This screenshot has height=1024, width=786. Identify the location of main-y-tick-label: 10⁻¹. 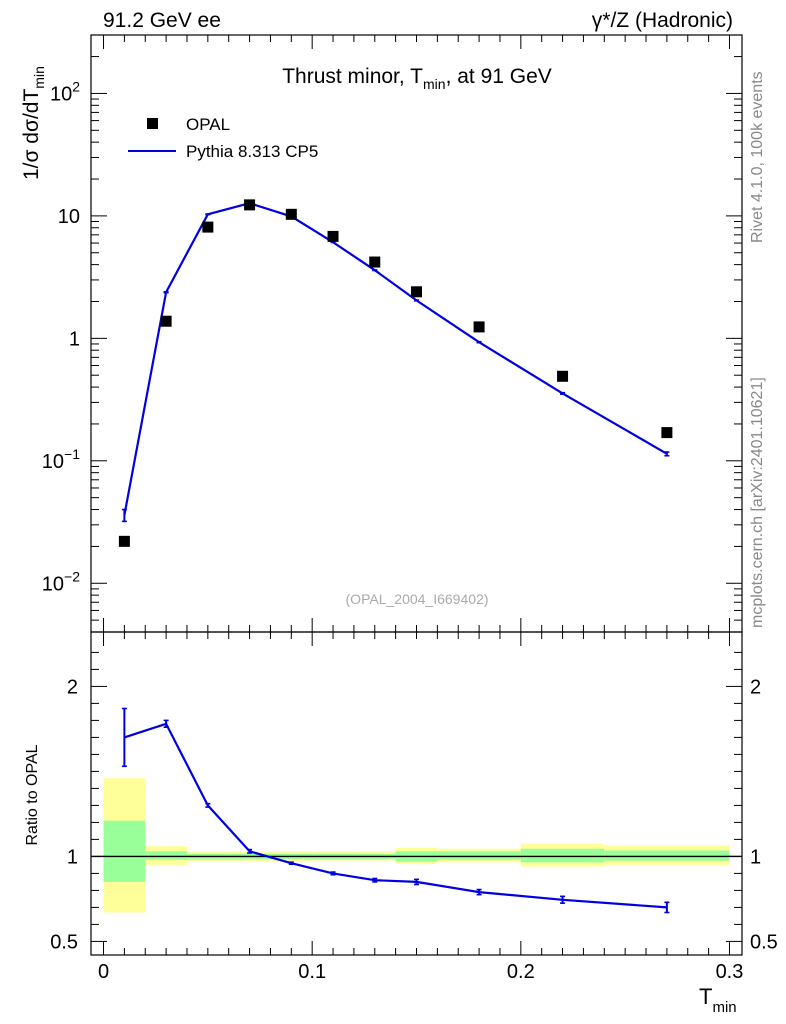
(61, 459).